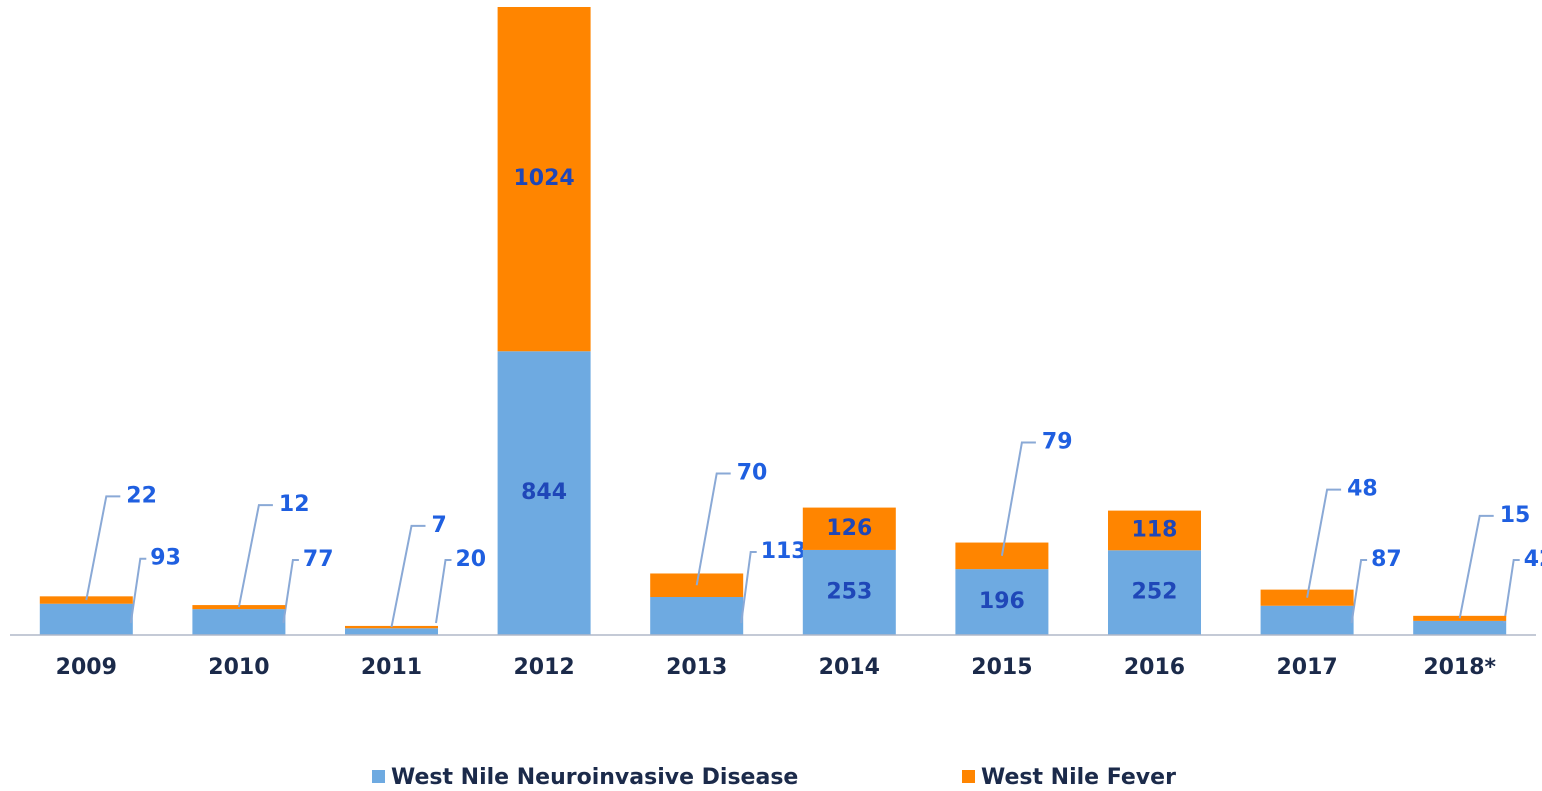 The height and width of the screenshot is (791, 1542). I want to click on data-label: 93, so click(165, 558).